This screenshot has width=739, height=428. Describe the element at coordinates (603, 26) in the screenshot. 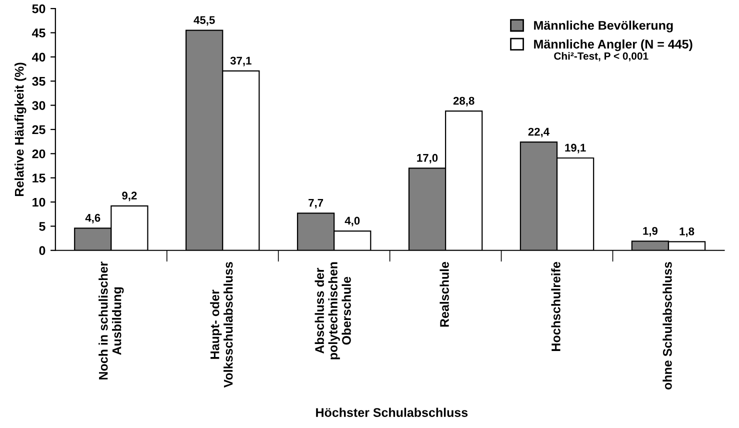

I see `legend-label: Männliche Bevölkerung` at that location.